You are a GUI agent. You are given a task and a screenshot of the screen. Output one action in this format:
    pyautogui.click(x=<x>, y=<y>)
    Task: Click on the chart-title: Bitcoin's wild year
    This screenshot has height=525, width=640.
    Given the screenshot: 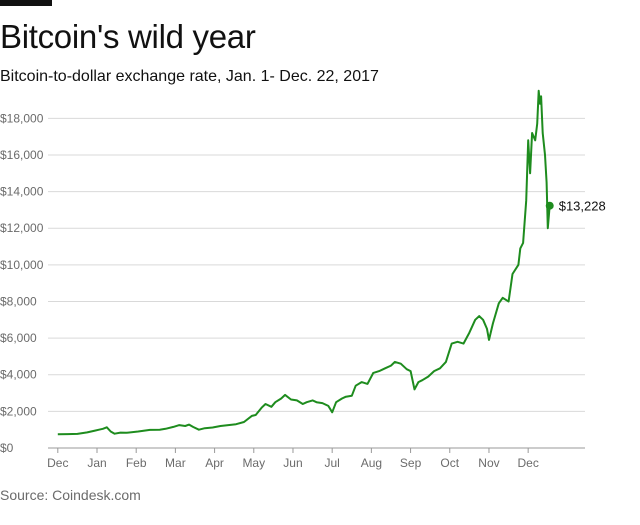 What is the action you would take?
    pyautogui.click(x=128, y=36)
    